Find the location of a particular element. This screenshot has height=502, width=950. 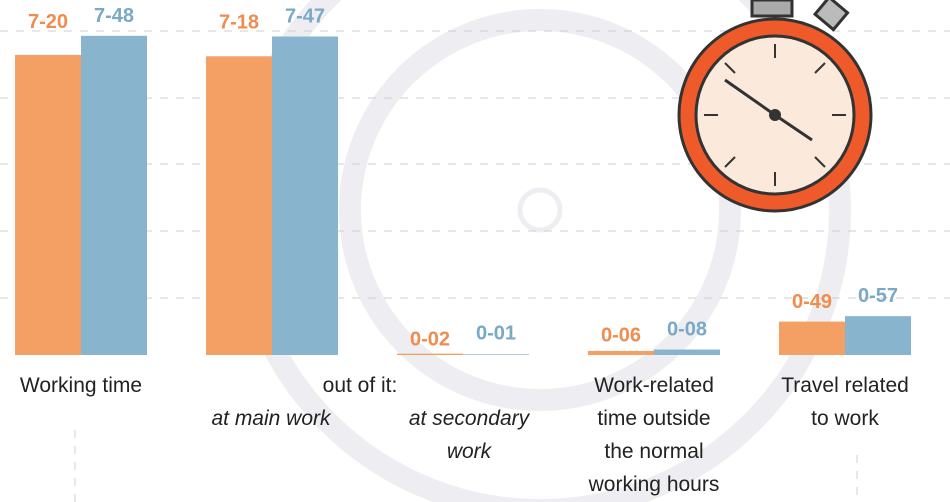

category-label: at secondary work is located at coordinates (469, 435).